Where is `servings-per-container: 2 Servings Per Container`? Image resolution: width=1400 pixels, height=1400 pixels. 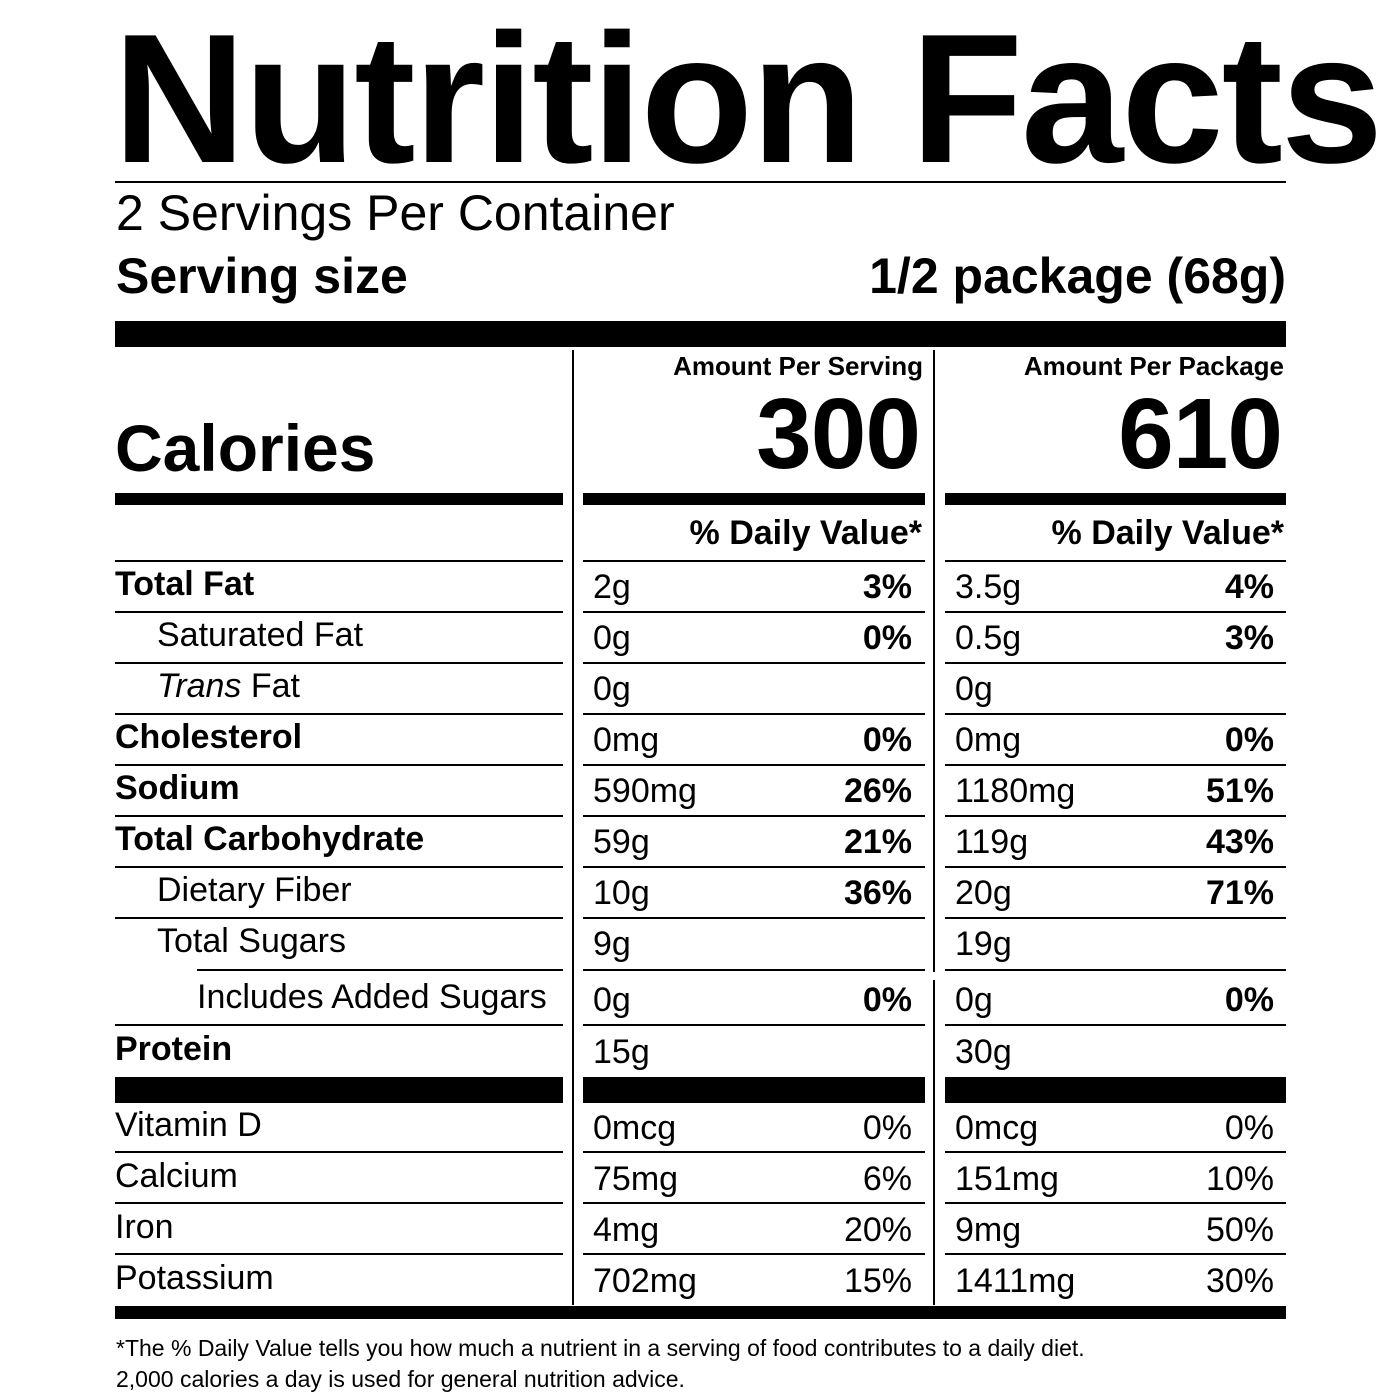 servings-per-container: 2 Servings Per Container is located at coordinates (395, 213).